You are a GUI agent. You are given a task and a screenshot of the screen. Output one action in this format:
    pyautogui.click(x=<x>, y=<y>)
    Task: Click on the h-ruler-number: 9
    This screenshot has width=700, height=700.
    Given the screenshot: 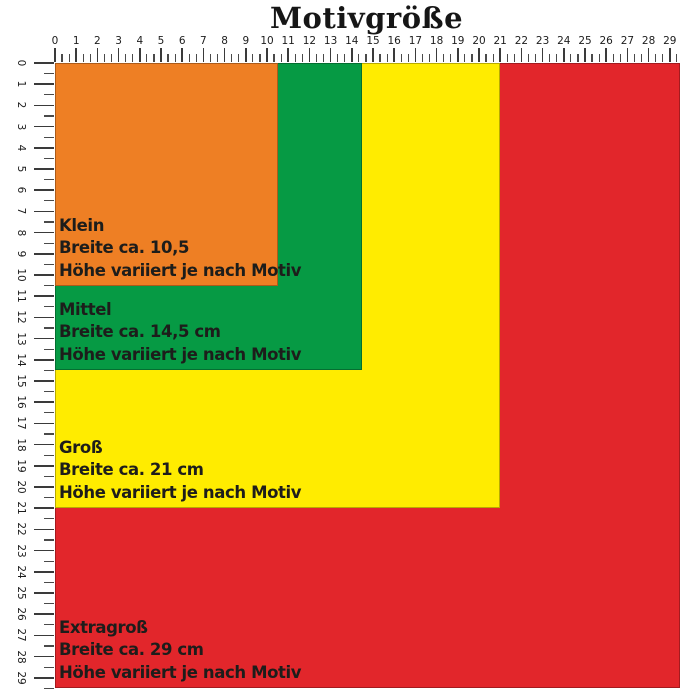 What is the action you would take?
    pyautogui.click(x=246, y=41)
    